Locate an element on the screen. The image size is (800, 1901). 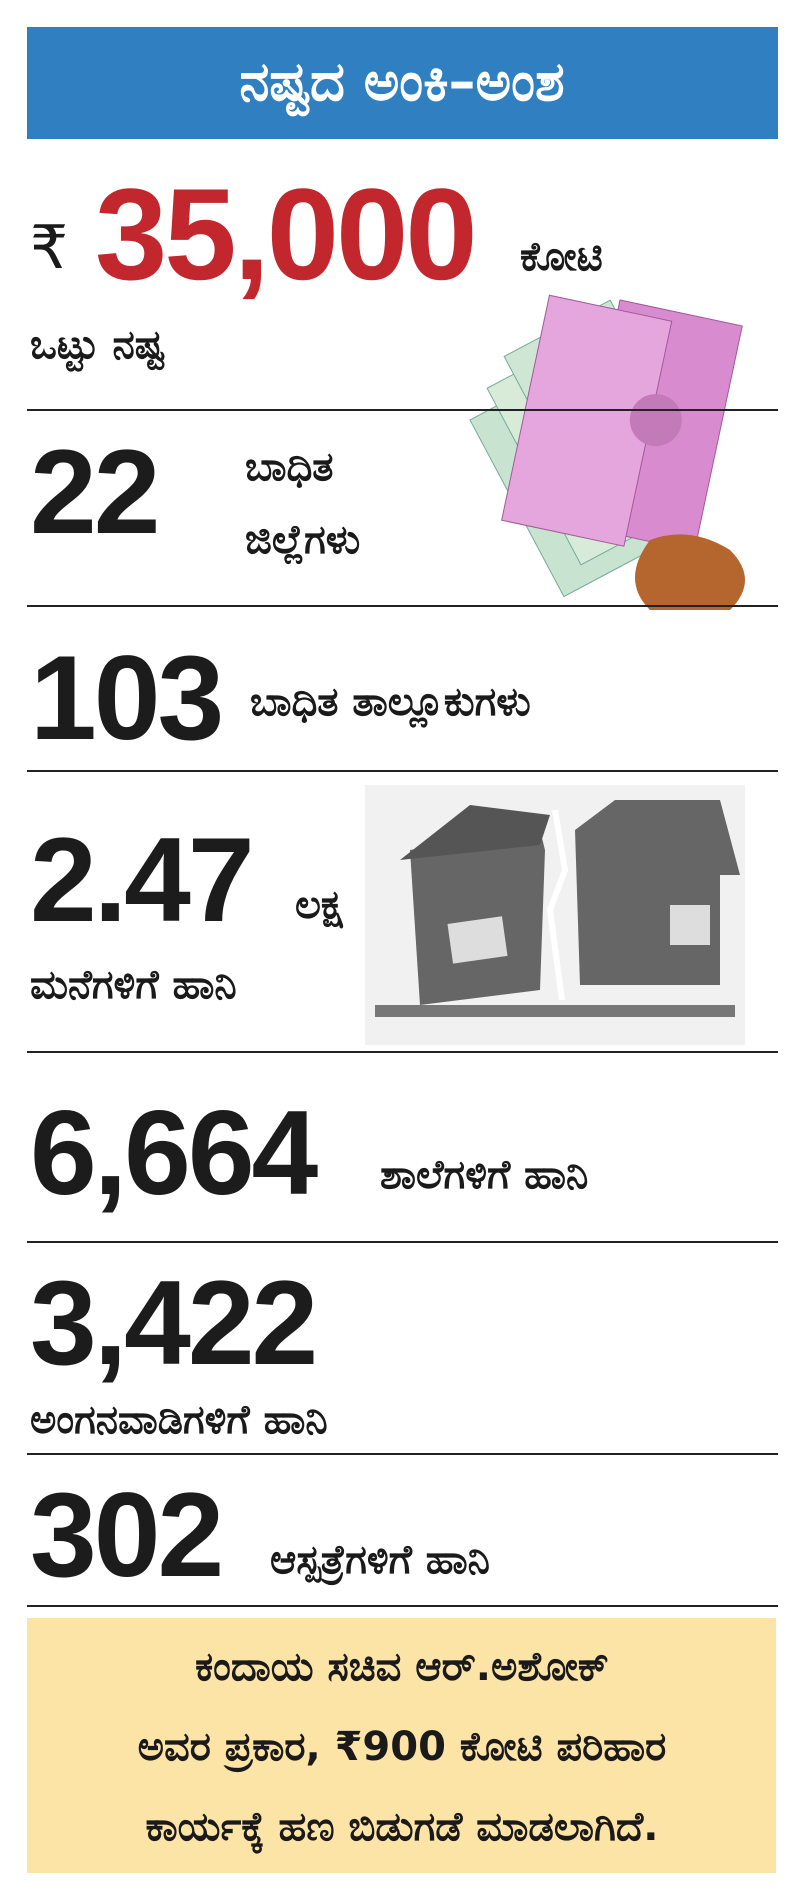
unit: ಕೋಟಿ is located at coordinates (561, 257).